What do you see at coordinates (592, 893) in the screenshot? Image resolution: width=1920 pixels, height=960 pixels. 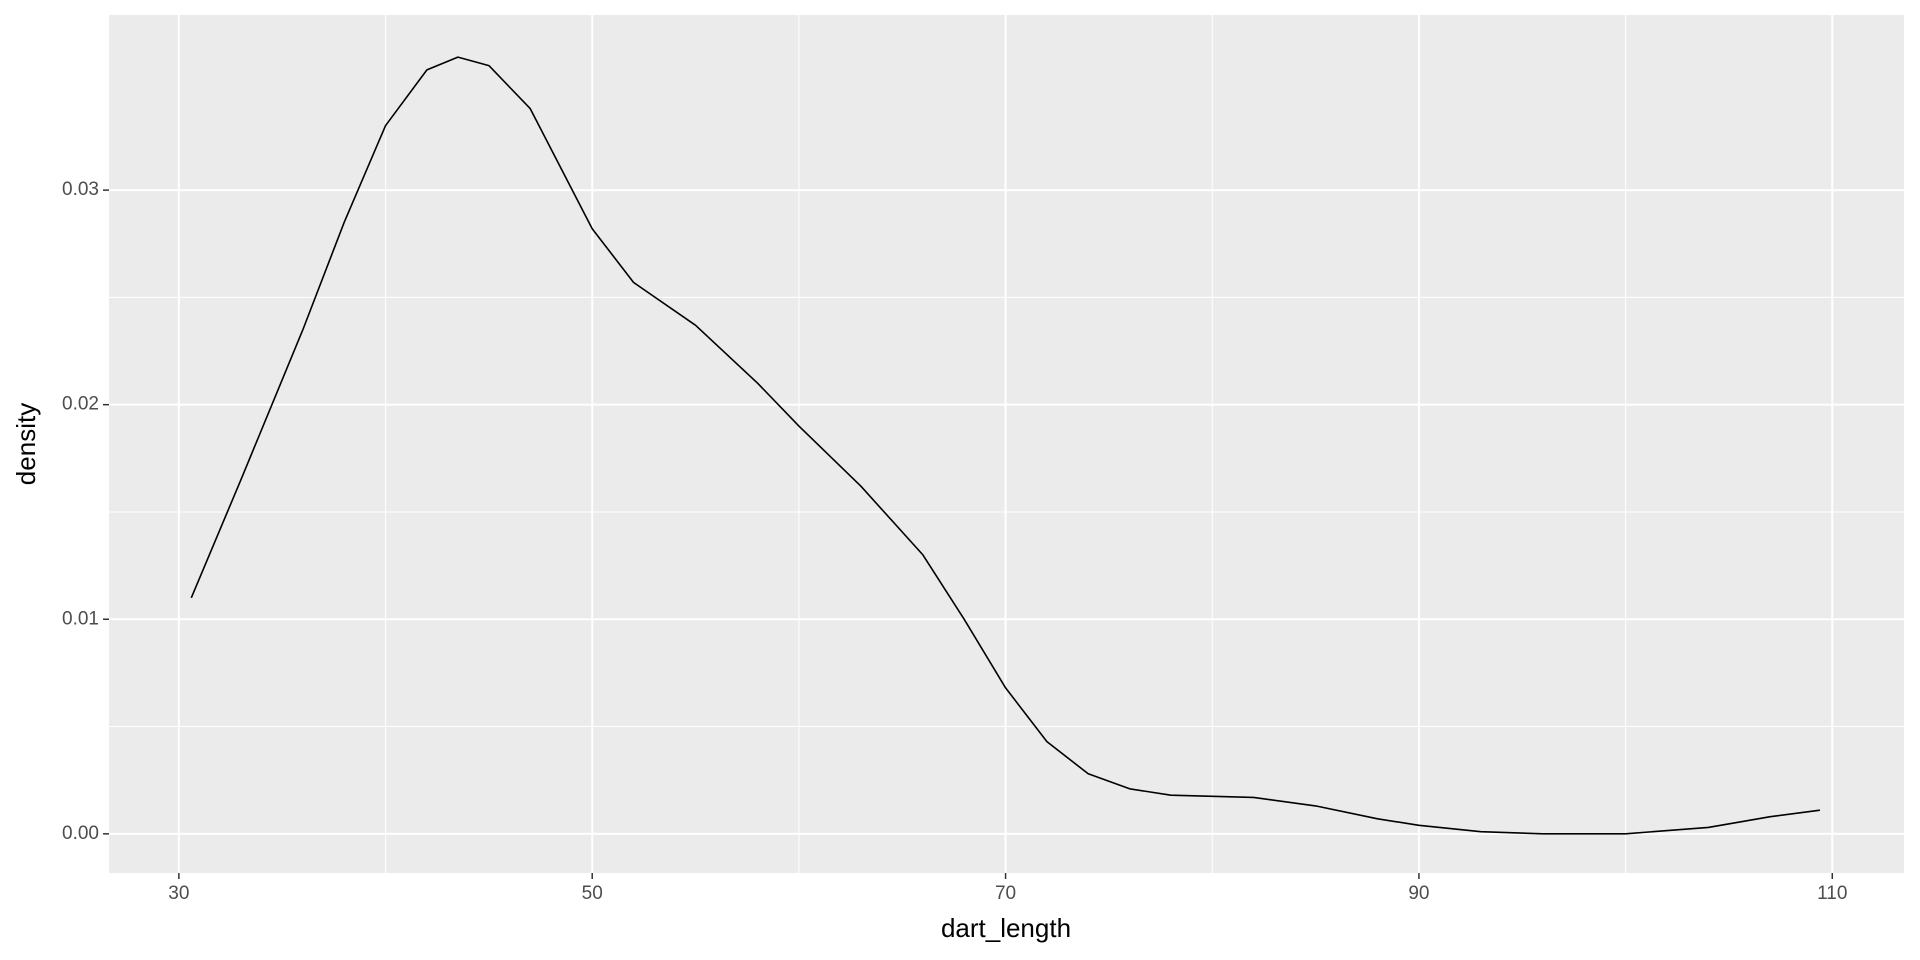 I see `x-tick-label: 50` at bounding box center [592, 893].